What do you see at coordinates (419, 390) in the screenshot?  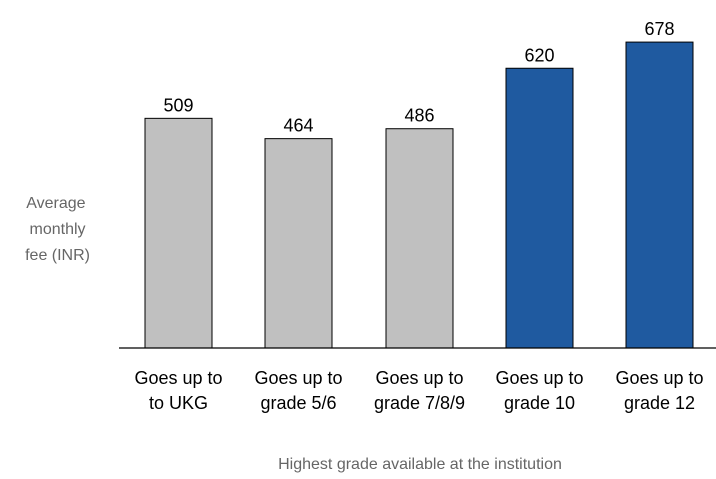 I see `x-tick-label-3: Goes up to grade 7/8/9` at bounding box center [419, 390].